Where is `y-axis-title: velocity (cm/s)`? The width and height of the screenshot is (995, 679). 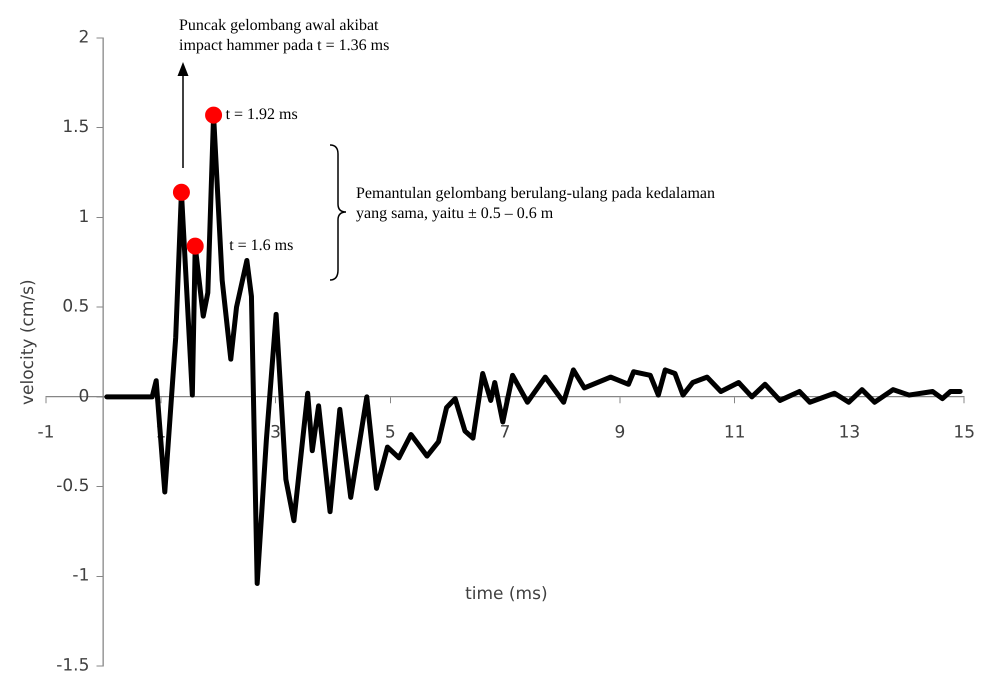 y-axis-title: velocity (cm/s) is located at coordinates (28, 342).